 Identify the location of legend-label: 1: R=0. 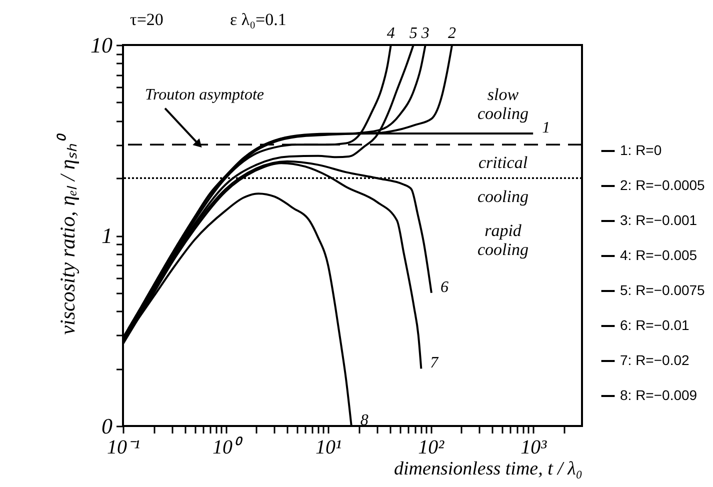
(641, 150).